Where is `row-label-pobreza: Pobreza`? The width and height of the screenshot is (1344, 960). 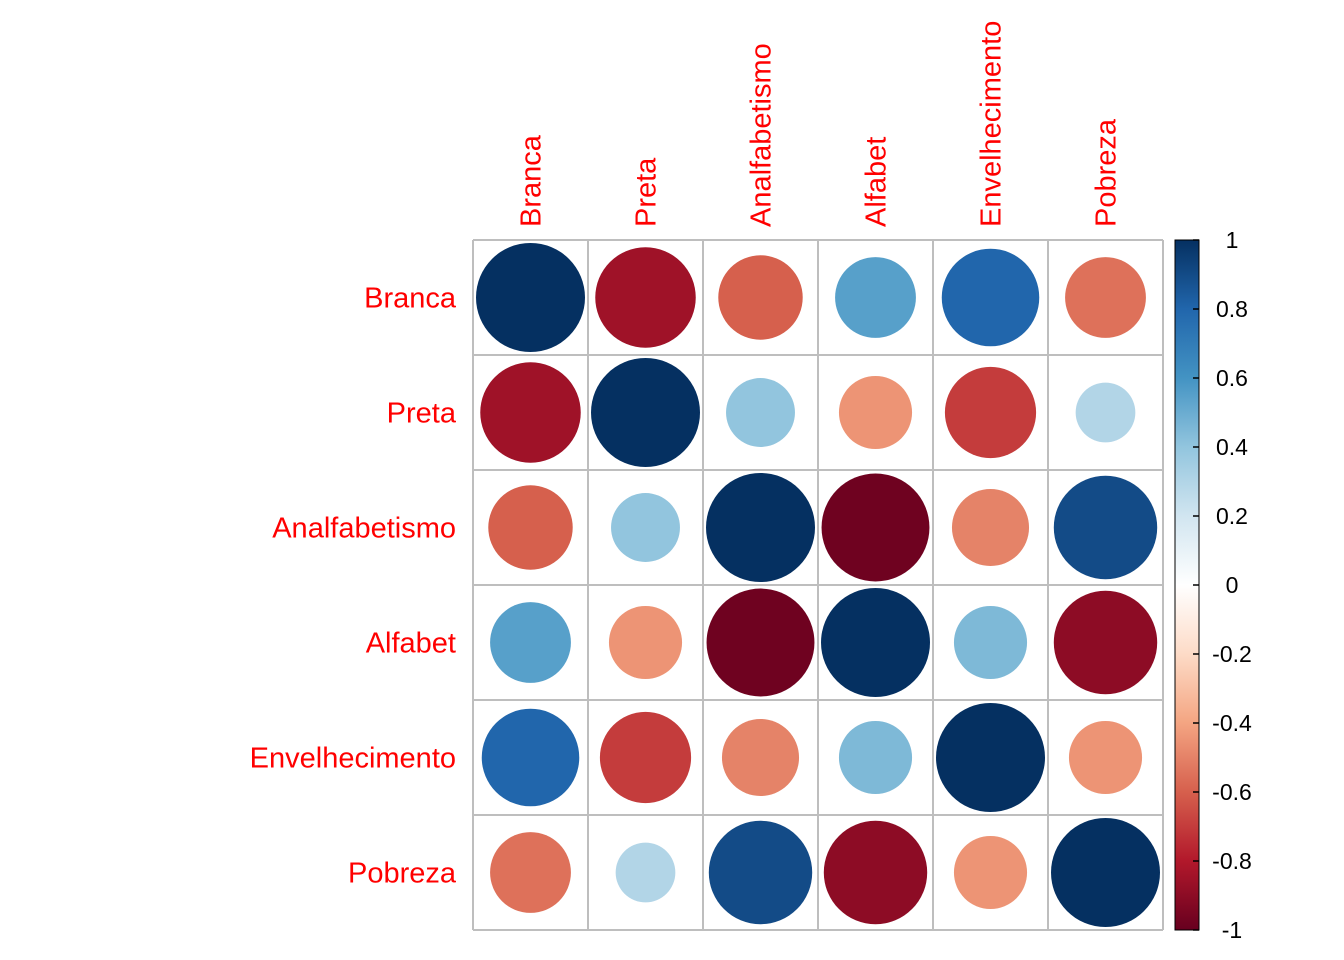
row-label-pobreza: Pobreza is located at coordinates (402, 874).